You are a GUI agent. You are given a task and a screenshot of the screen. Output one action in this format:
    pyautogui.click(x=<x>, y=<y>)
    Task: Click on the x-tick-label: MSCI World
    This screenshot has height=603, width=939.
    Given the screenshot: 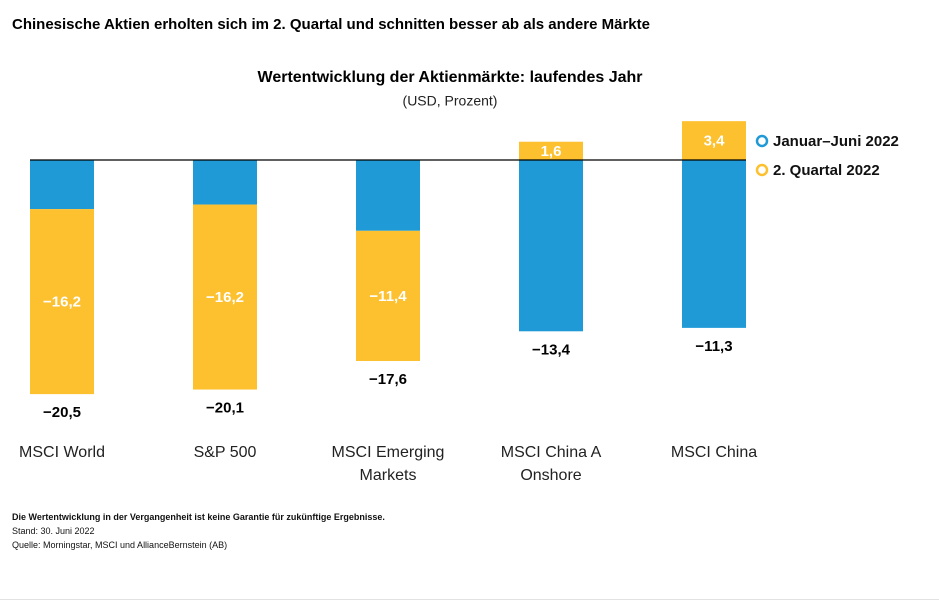 What is the action you would take?
    pyautogui.click(x=62, y=452)
    